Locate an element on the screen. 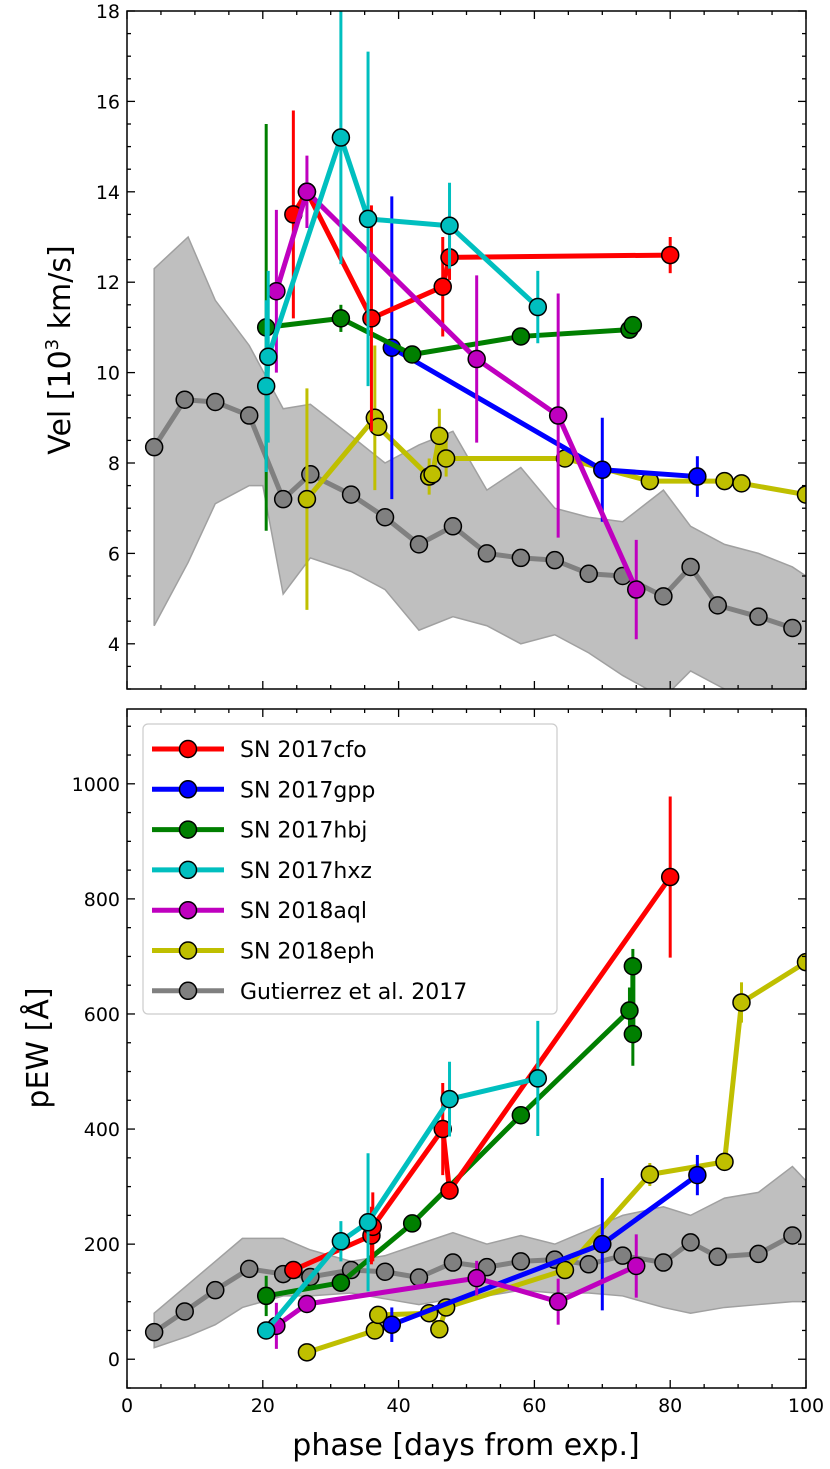  pew-y-tick-label: 200 is located at coordinates (102, 1245).